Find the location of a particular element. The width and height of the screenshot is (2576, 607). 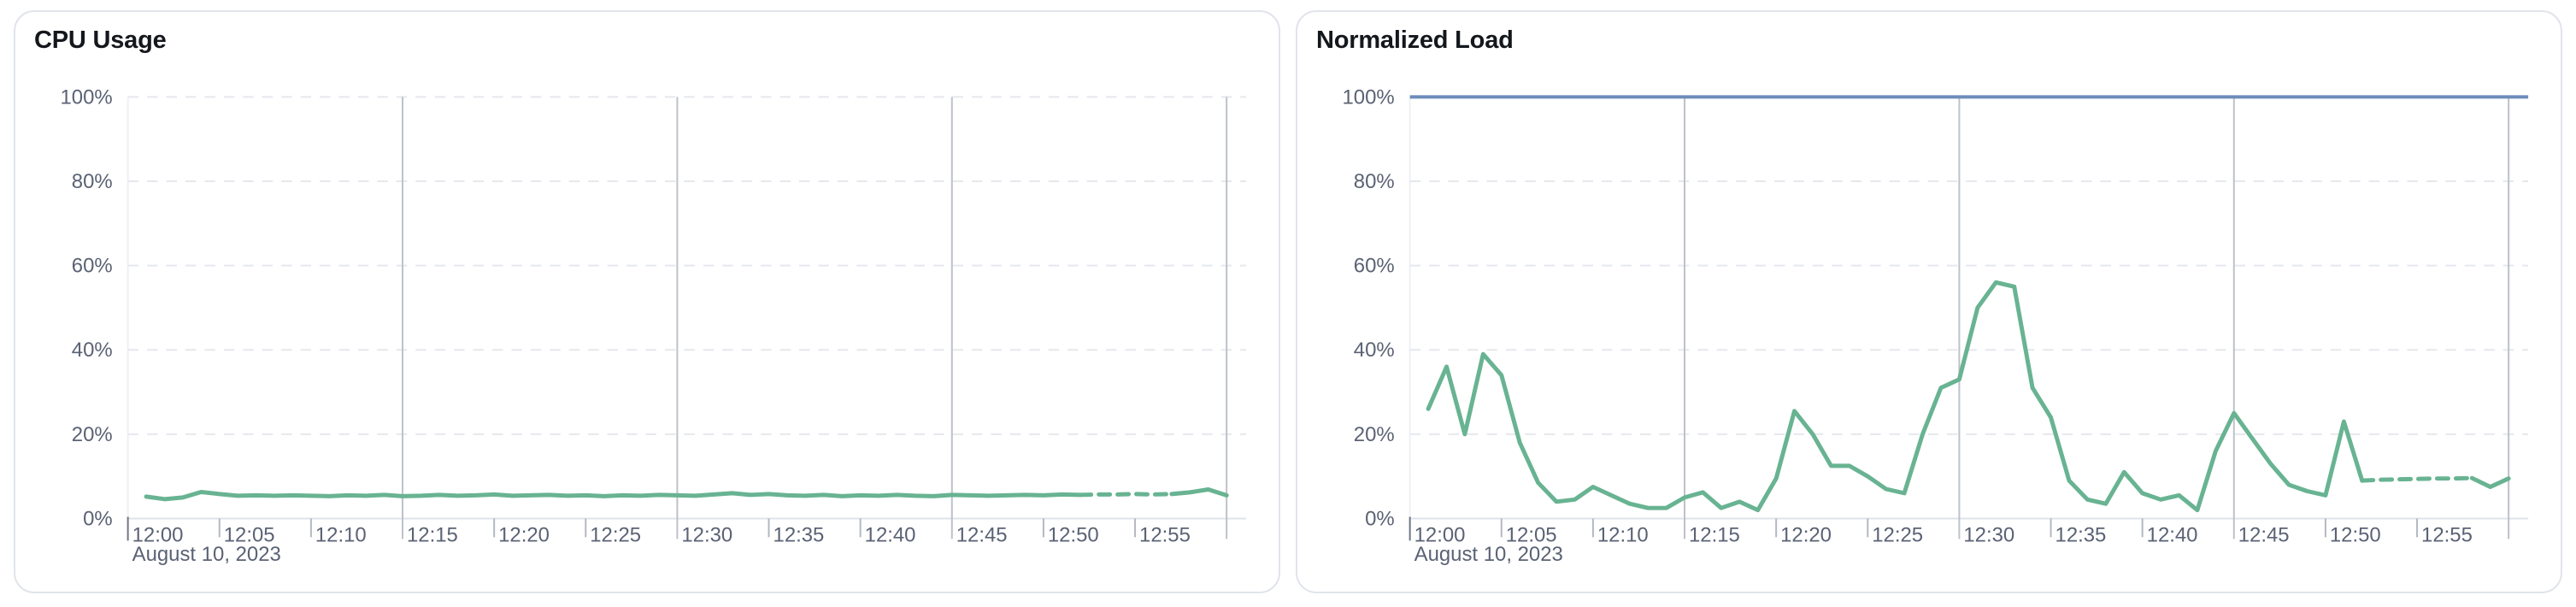

series-cpu-usage-dashed-segment is located at coordinates (1126, 495).